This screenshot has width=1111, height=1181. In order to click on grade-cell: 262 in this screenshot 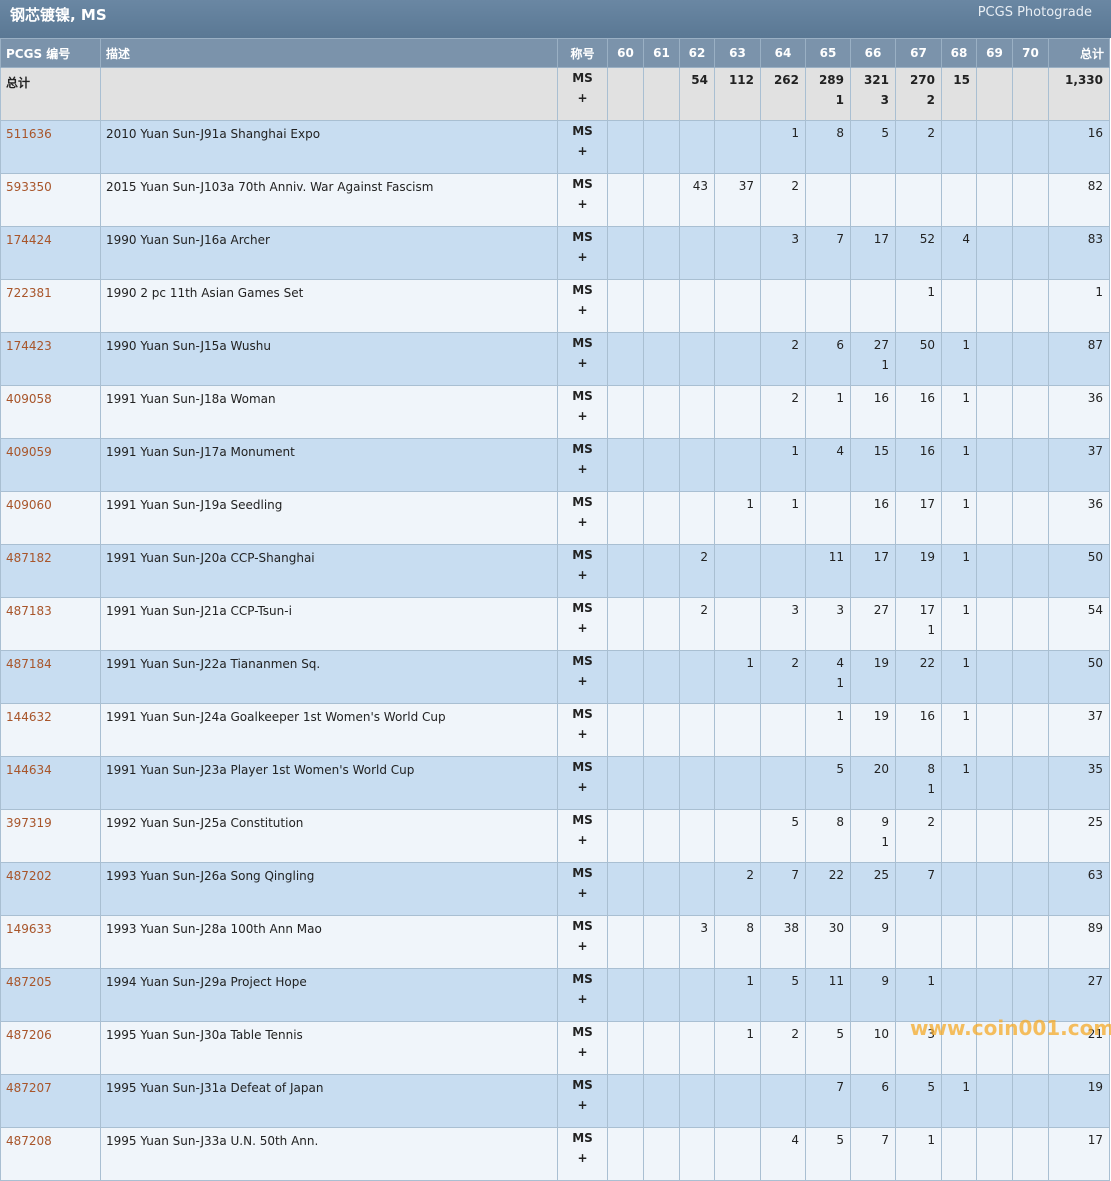, I will do `click(783, 94)`.